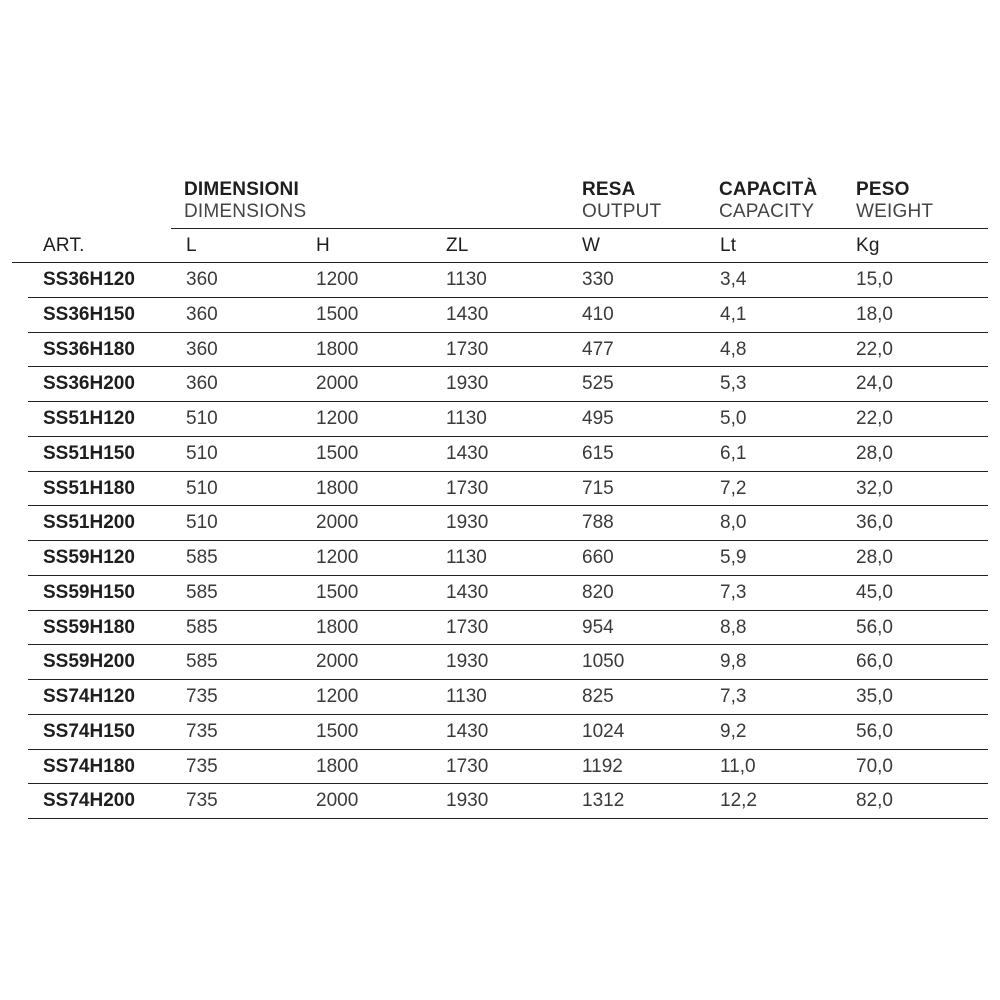  Describe the element at coordinates (733, 314) in the screenshot. I see `cell-lt: 4,1` at that location.